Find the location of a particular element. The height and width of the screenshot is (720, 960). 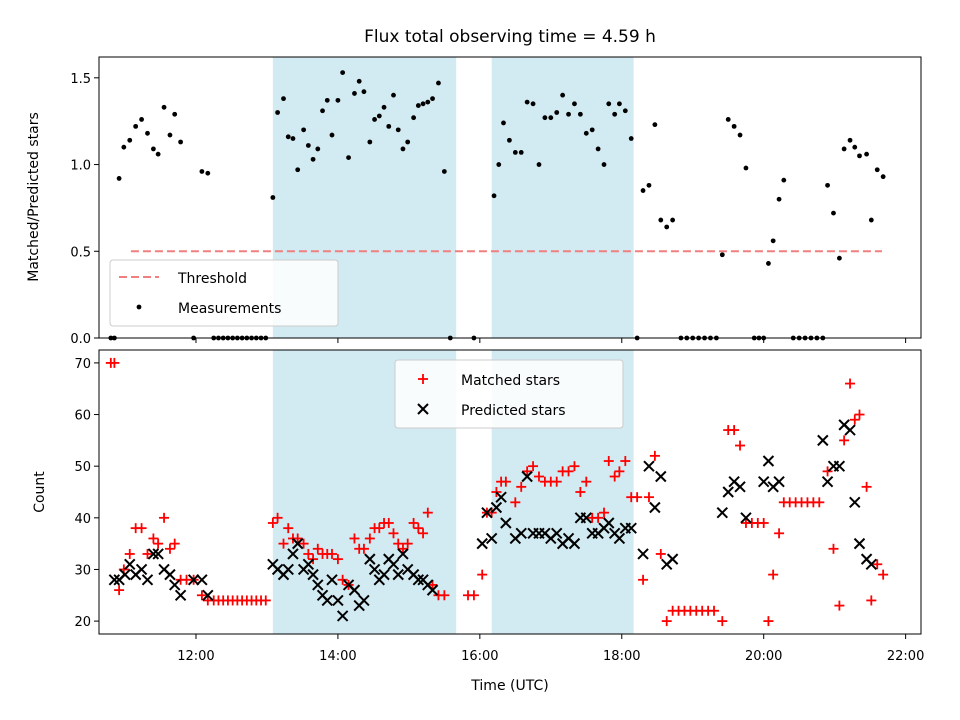

legend-measurement-swatch is located at coordinates (139, 307).